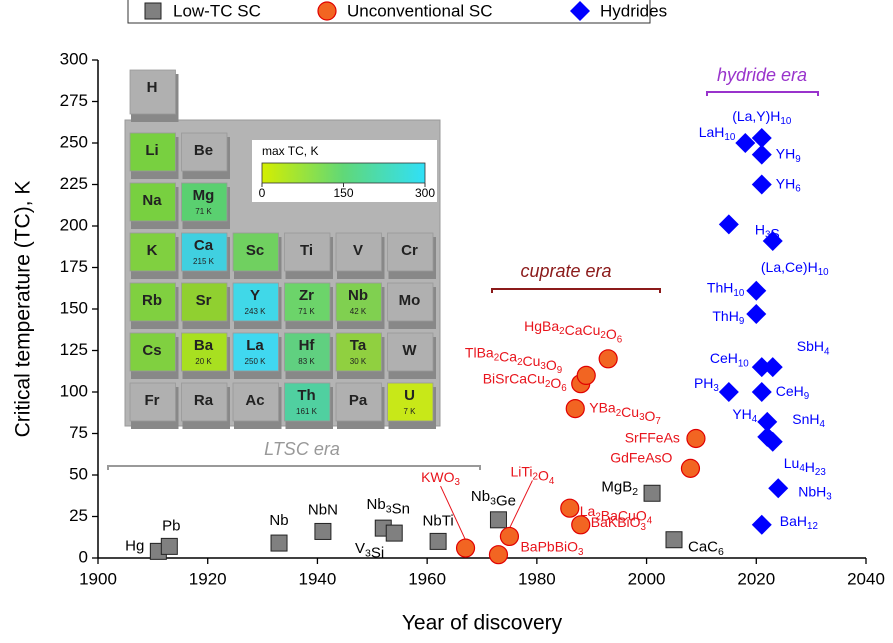  I want to click on point-label: Hg, so click(134, 545).